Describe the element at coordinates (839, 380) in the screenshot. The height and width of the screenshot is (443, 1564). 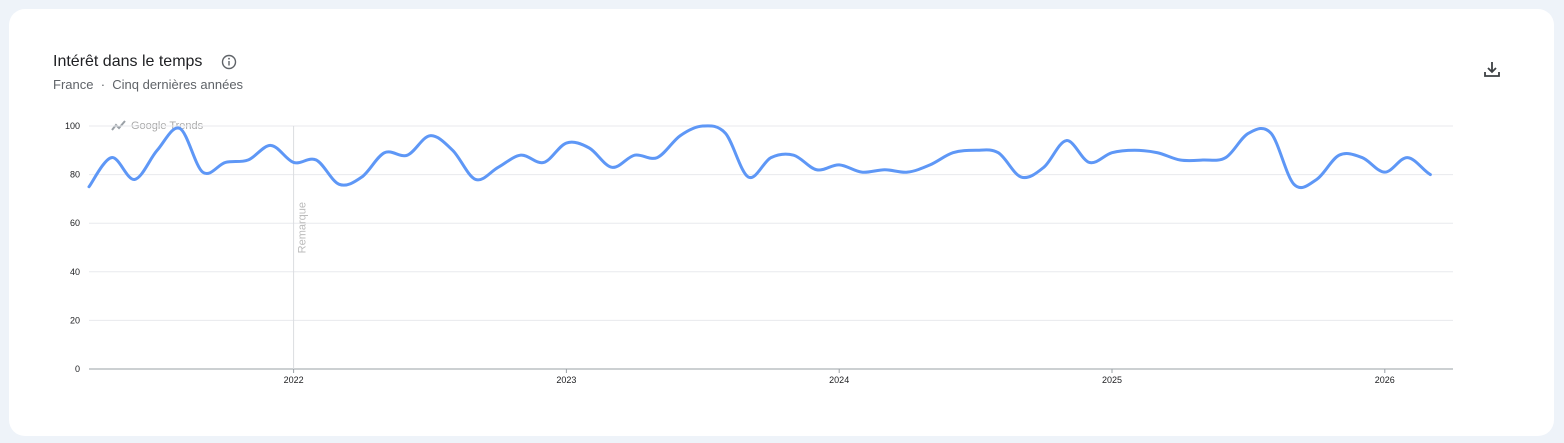
I see `x-tick-label: 2024` at that location.